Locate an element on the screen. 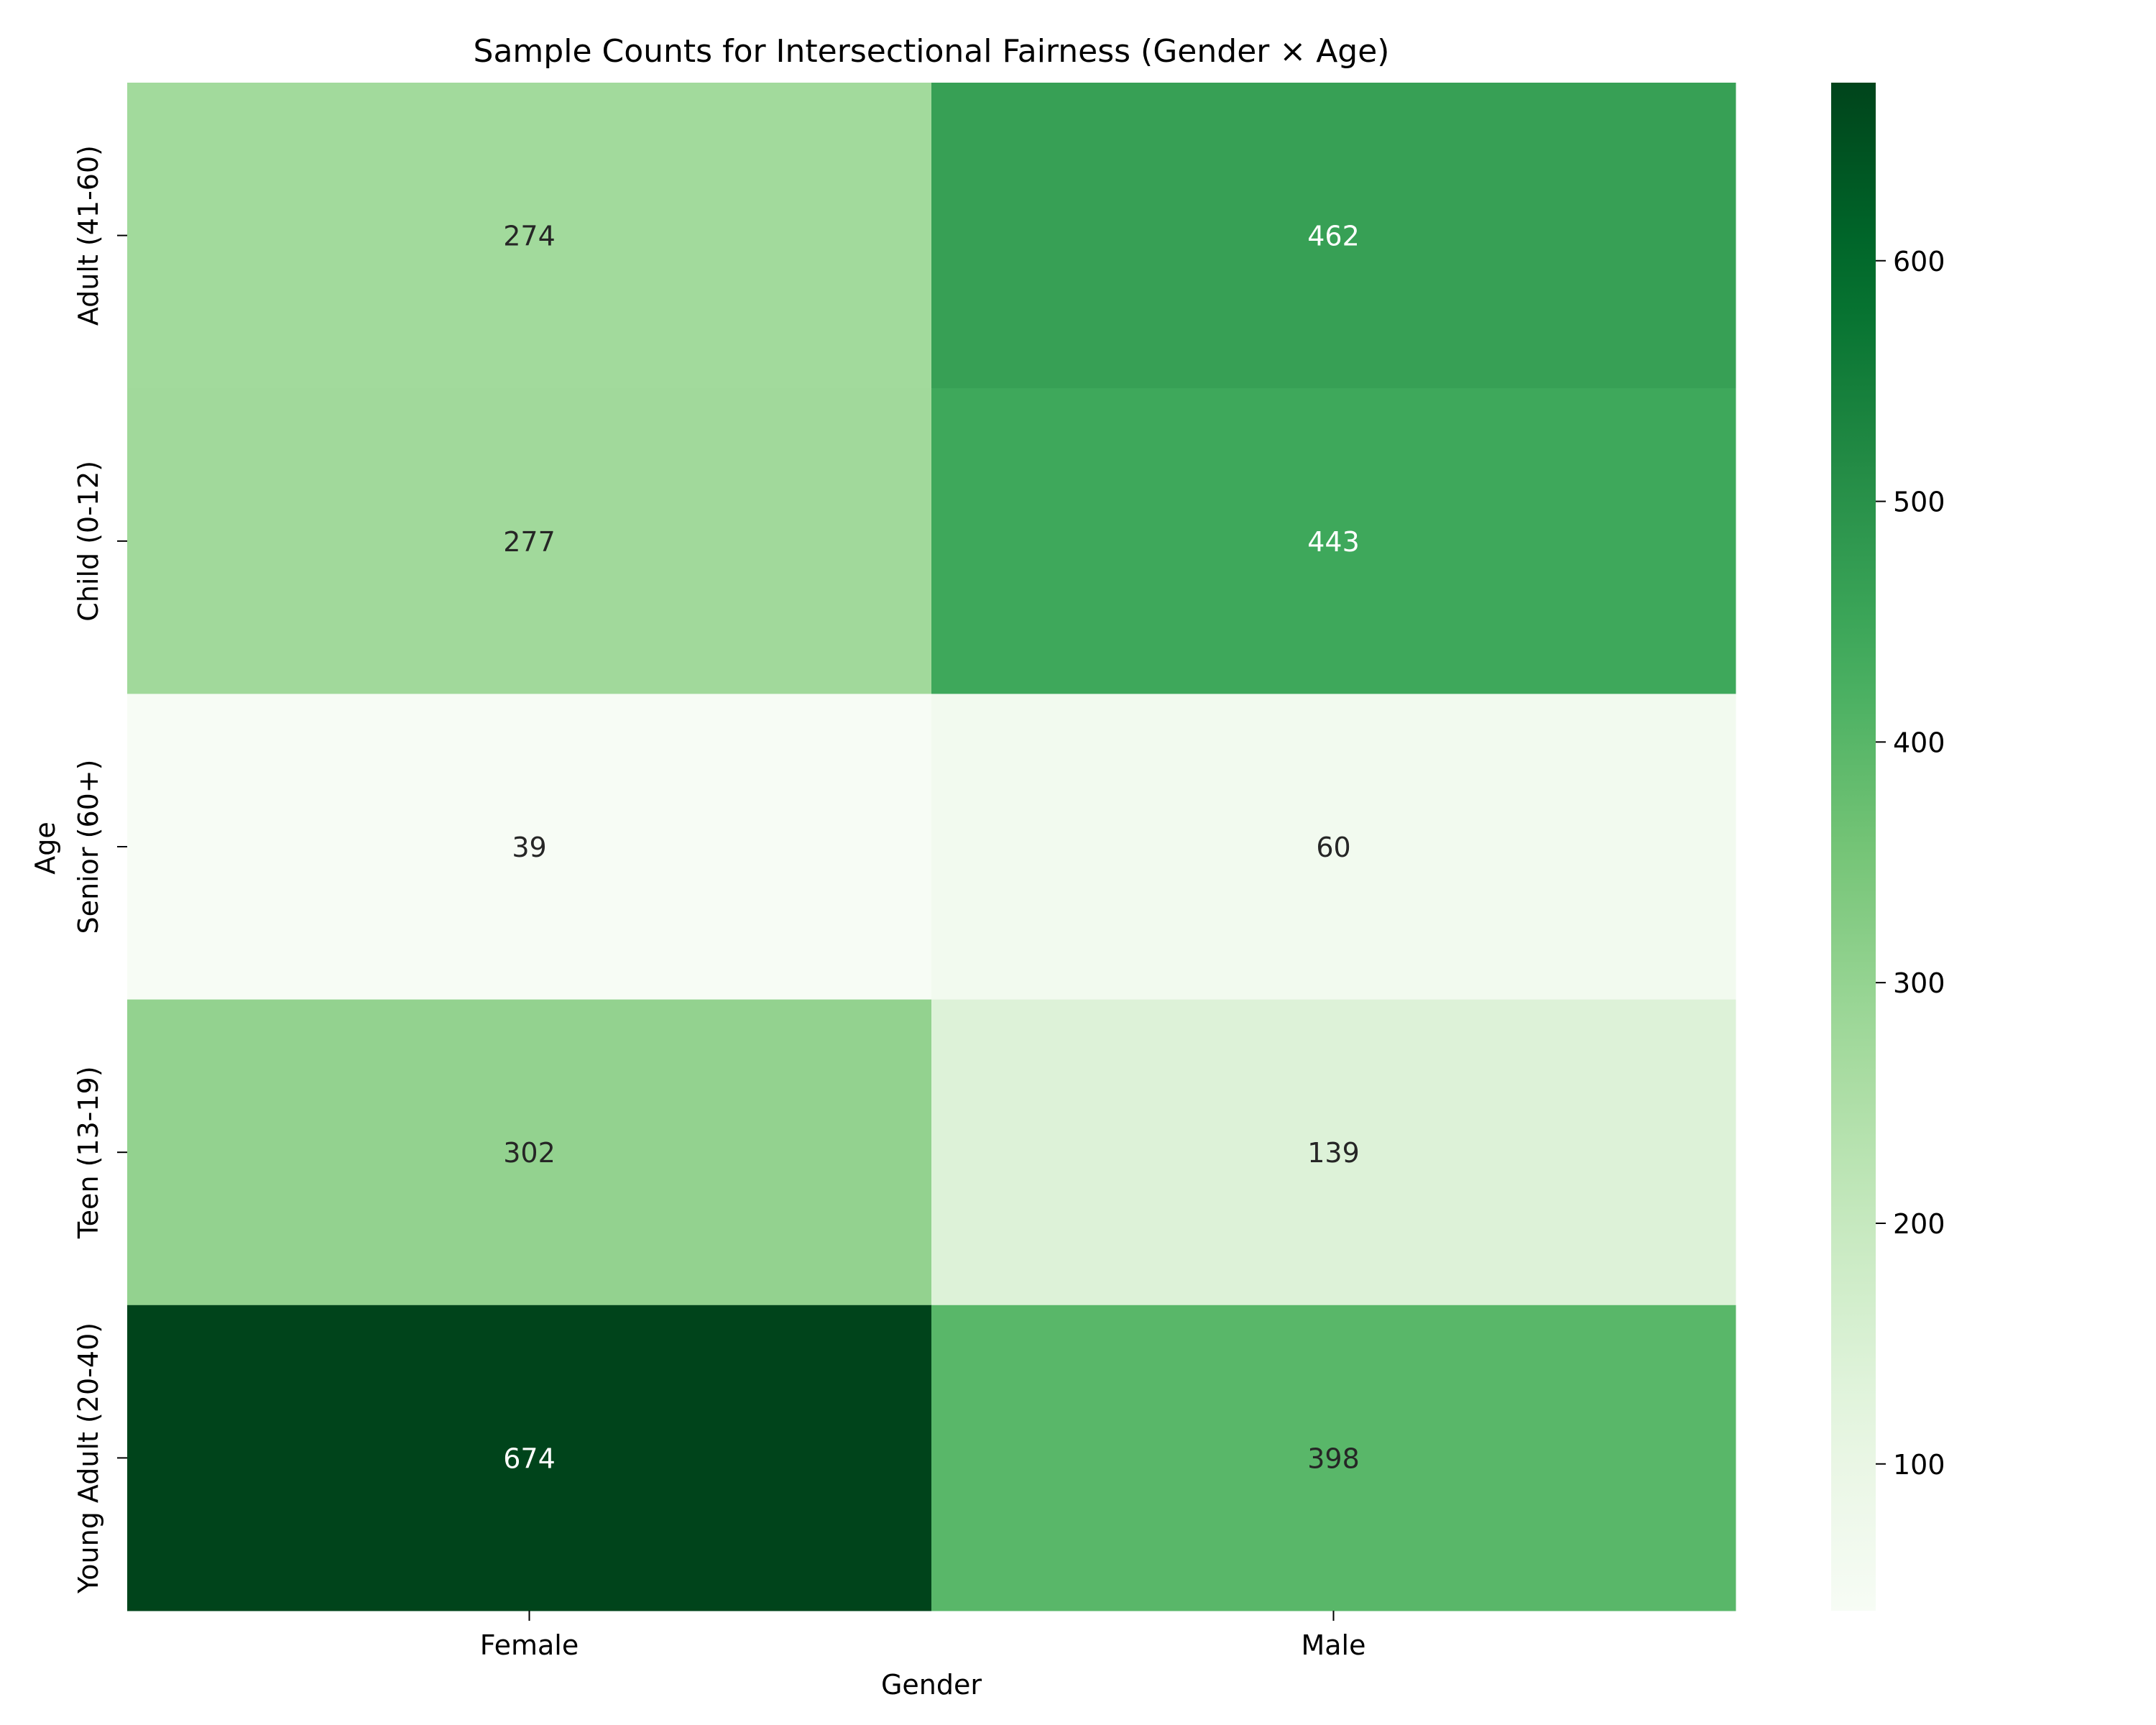  colorbar-tick-label: 300 is located at coordinates (1919, 983).